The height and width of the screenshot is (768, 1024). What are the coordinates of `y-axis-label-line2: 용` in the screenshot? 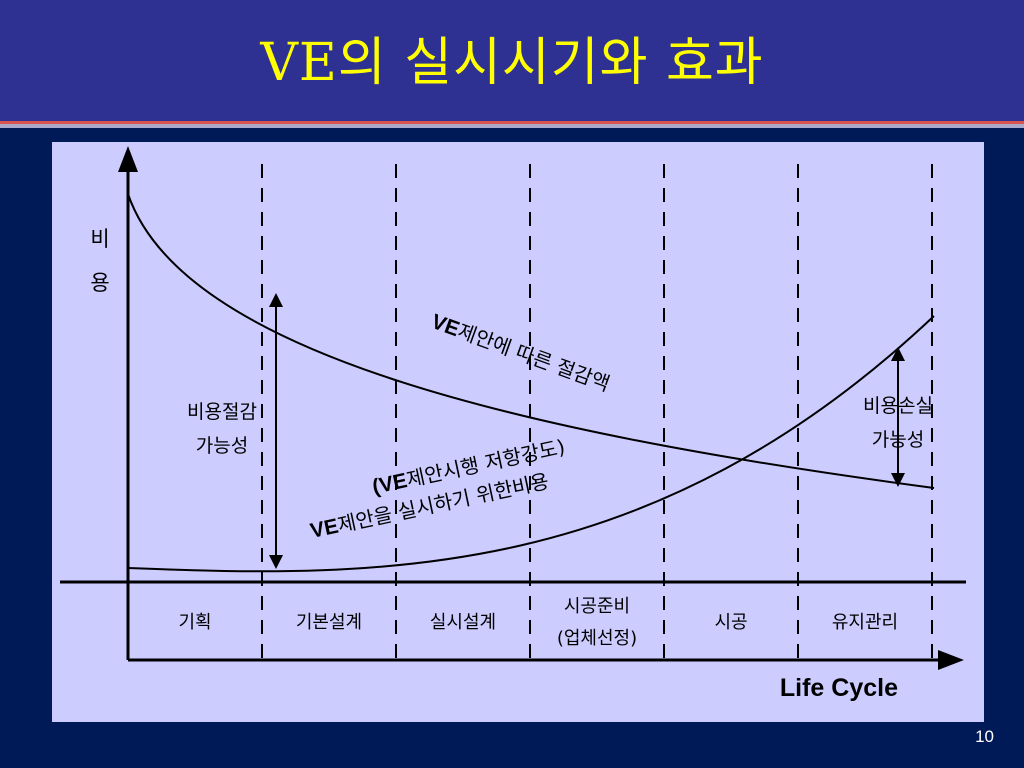 It's located at (99, 283).